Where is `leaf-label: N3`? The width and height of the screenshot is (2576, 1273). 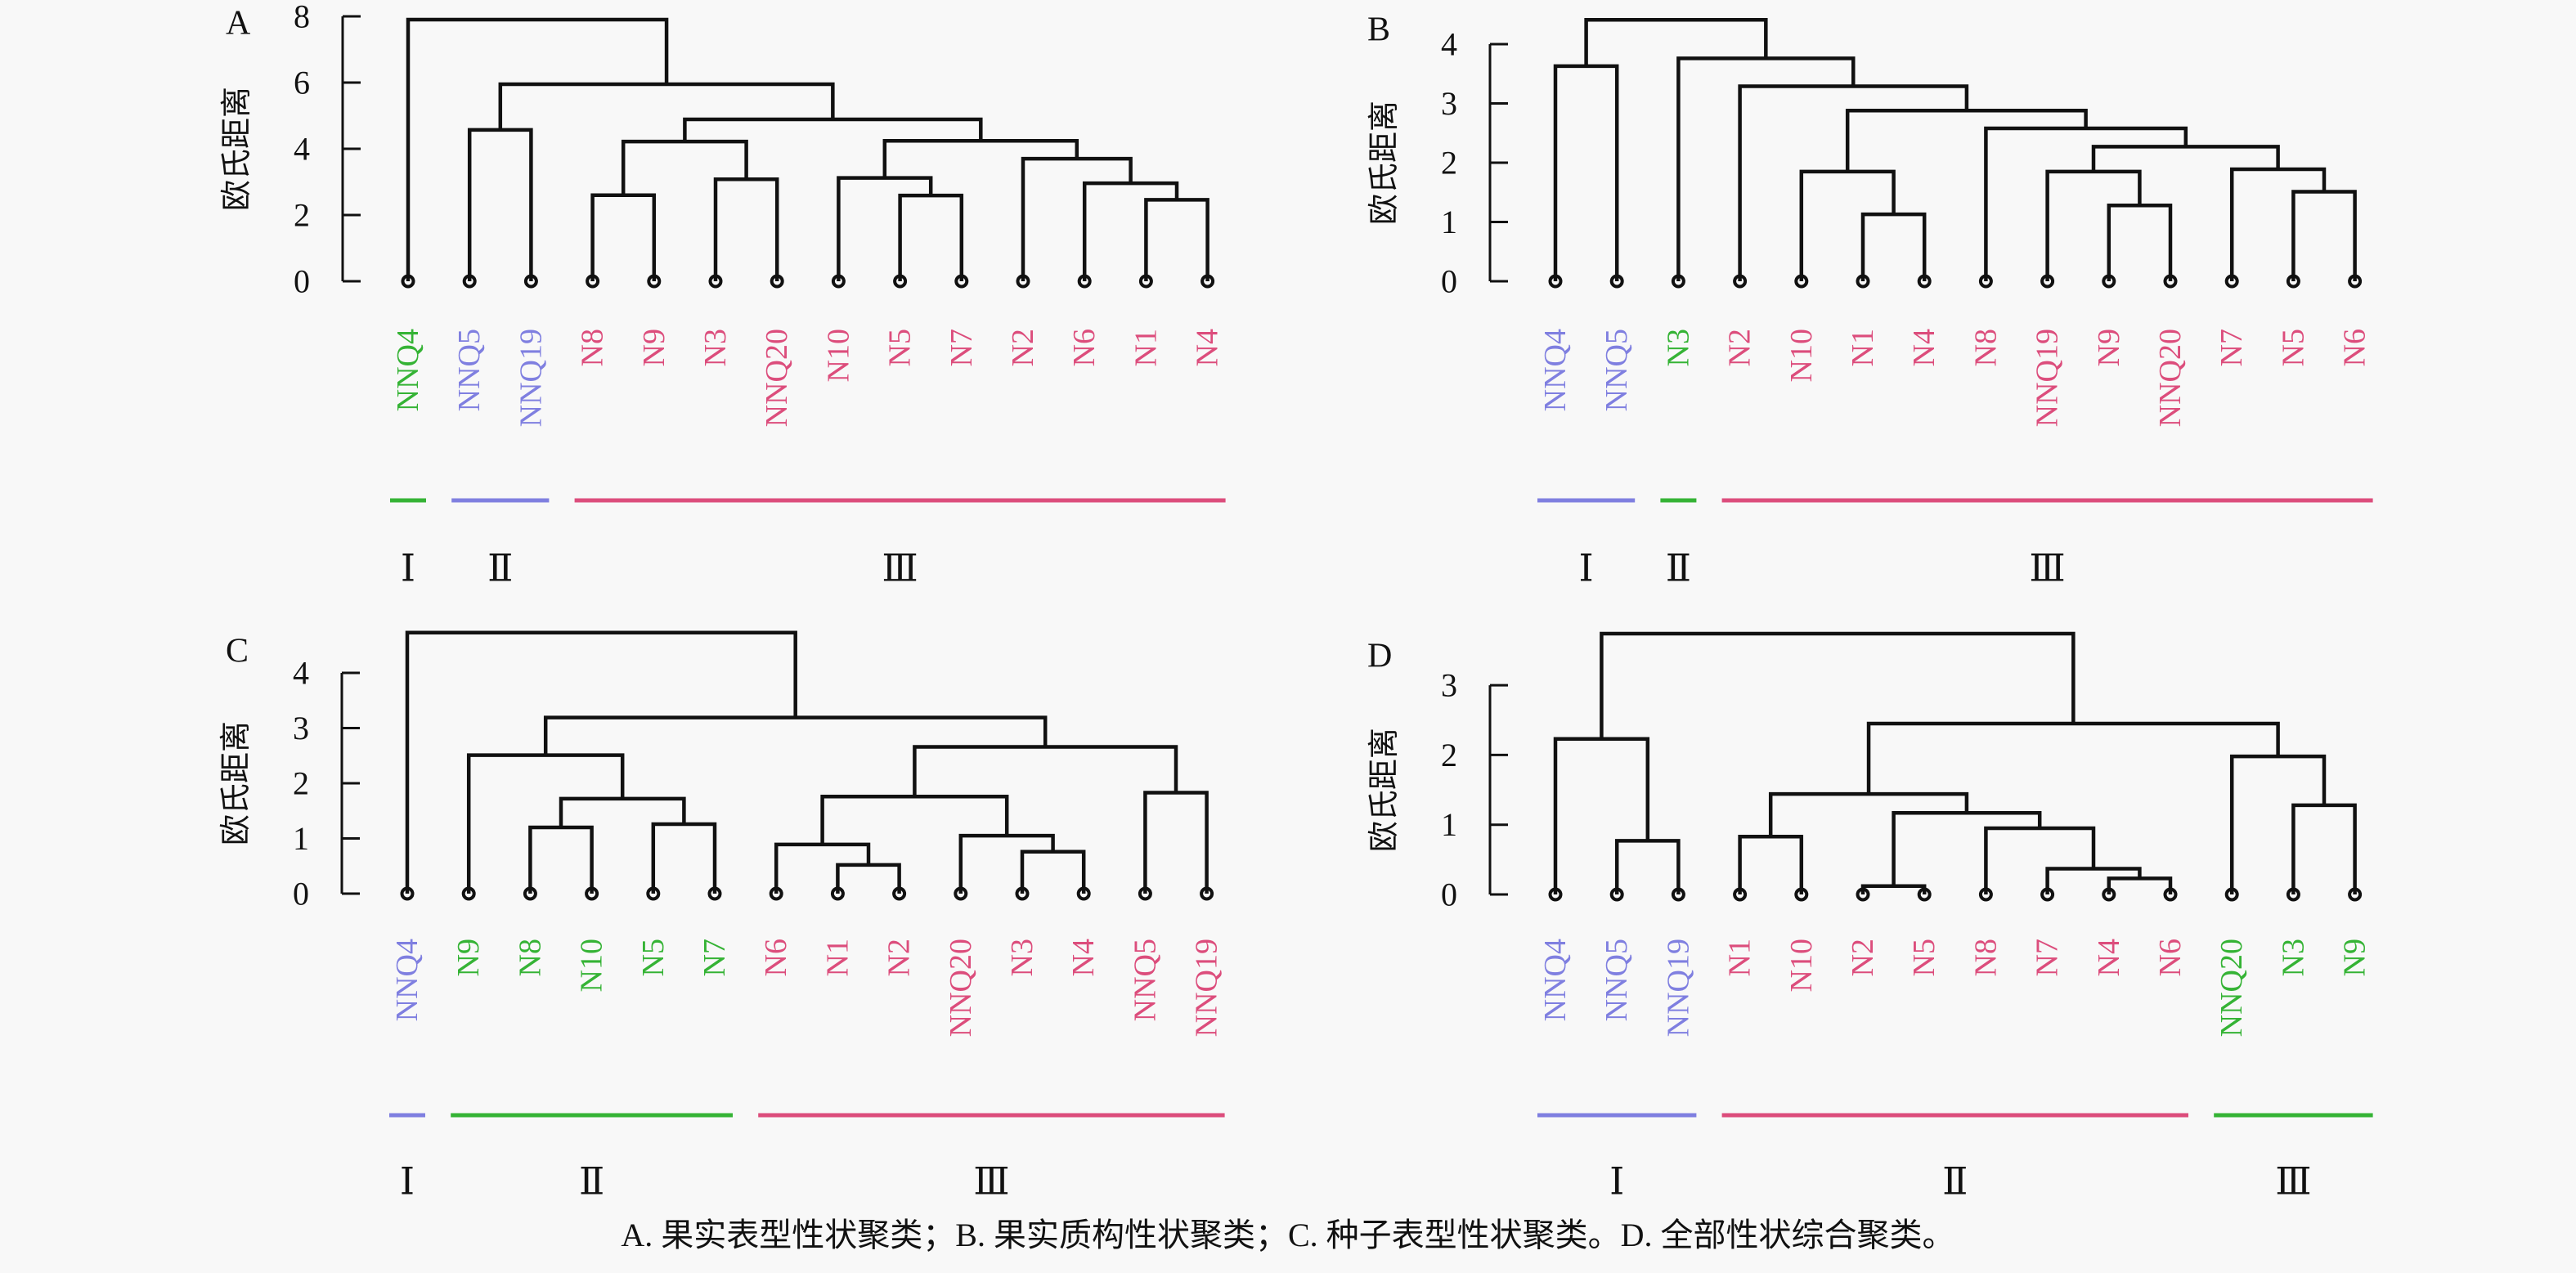
leaf-label: N3 is located at coordinates (2293, 957).